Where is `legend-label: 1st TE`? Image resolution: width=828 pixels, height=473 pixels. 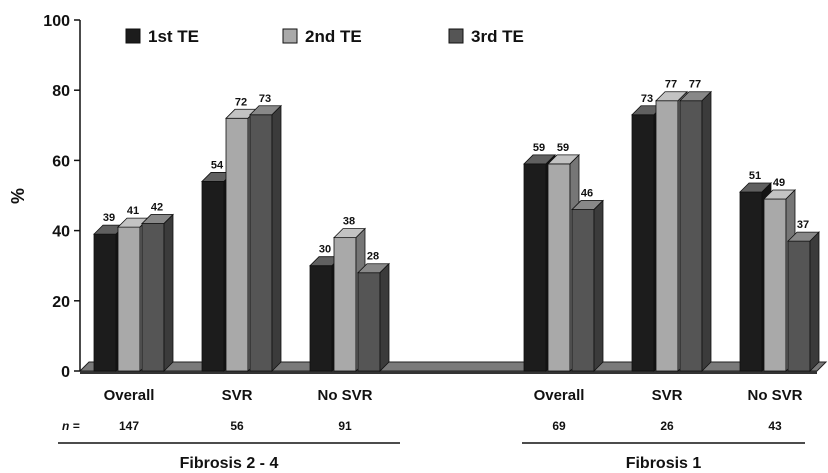 legend-label: 1st TE is located at coordinates (173, 36).